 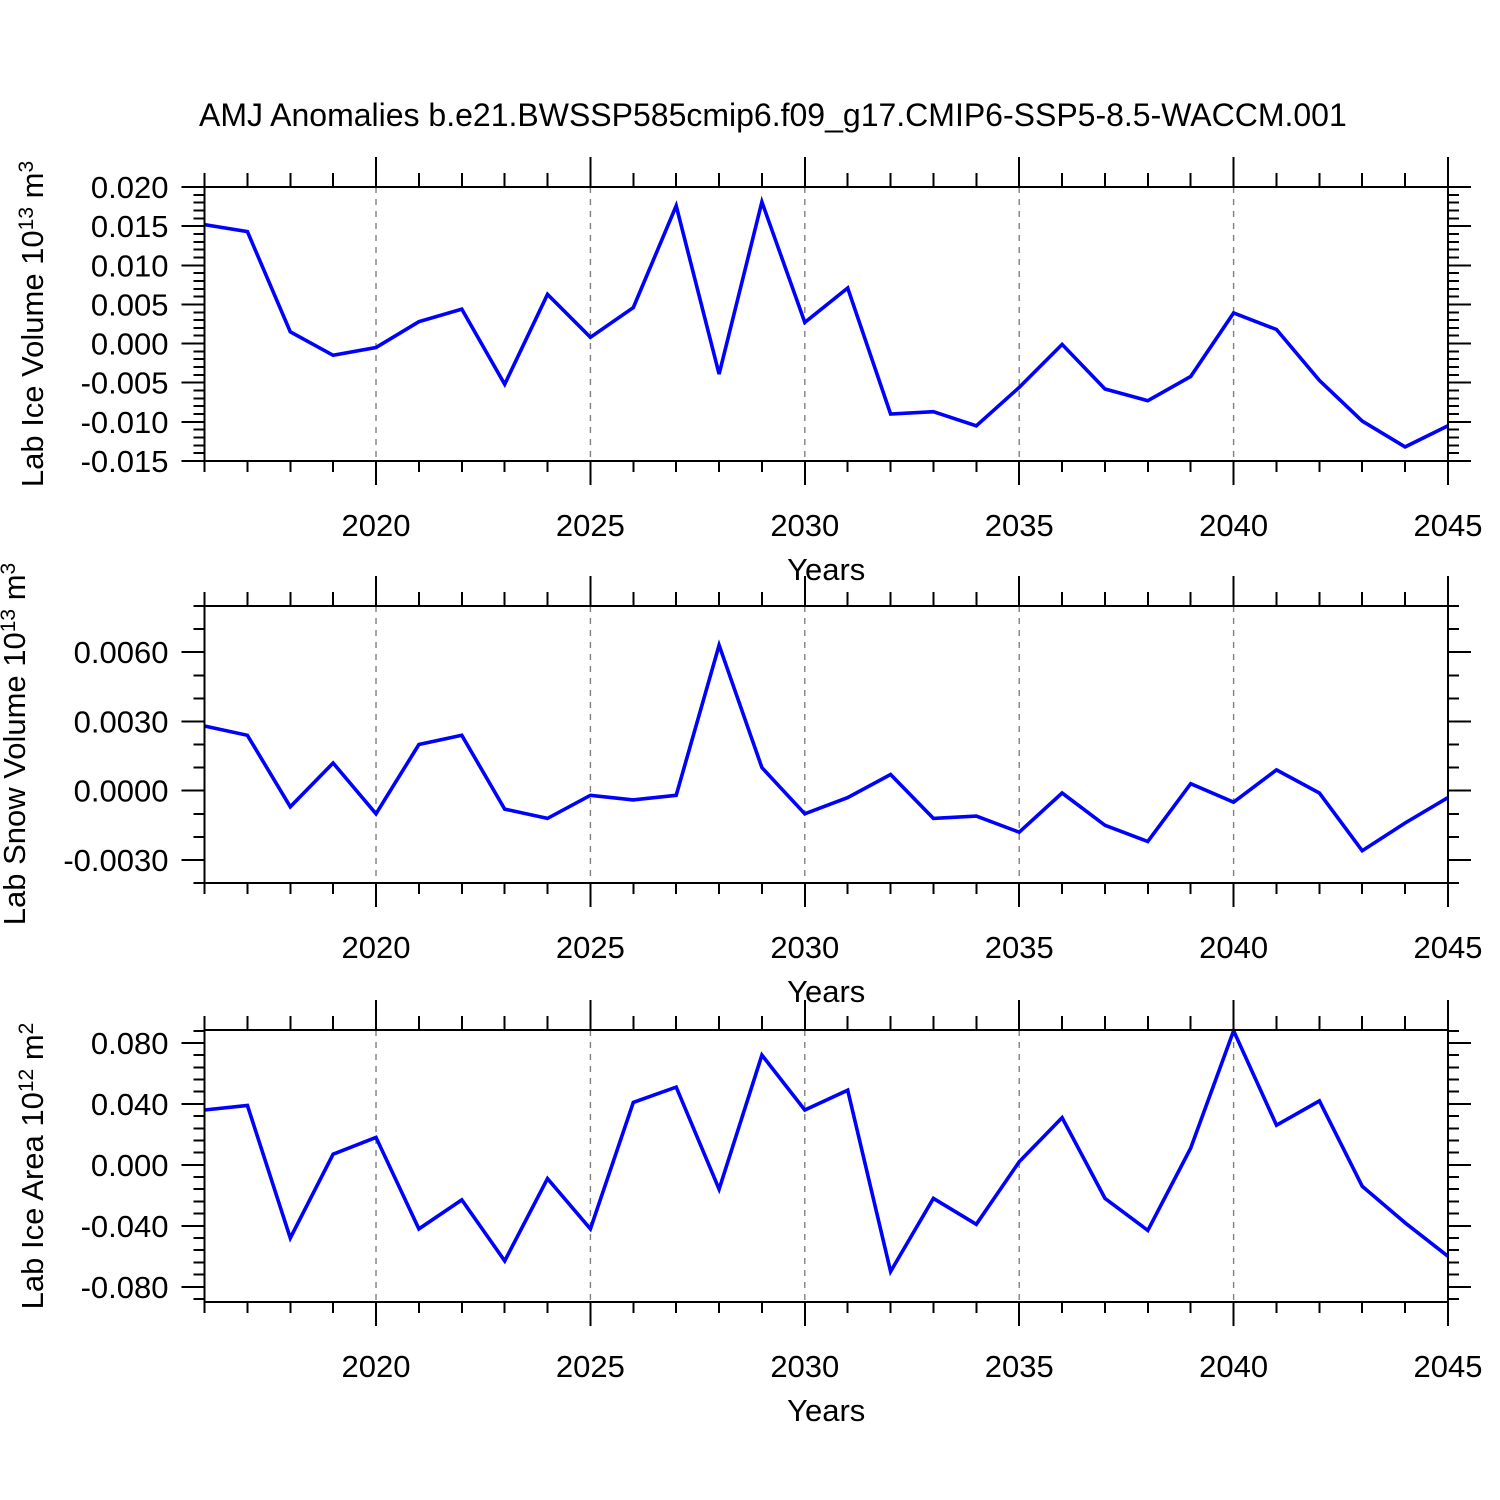 I want to click on y-tick-label: -0.005, so click(x=125, y=383).